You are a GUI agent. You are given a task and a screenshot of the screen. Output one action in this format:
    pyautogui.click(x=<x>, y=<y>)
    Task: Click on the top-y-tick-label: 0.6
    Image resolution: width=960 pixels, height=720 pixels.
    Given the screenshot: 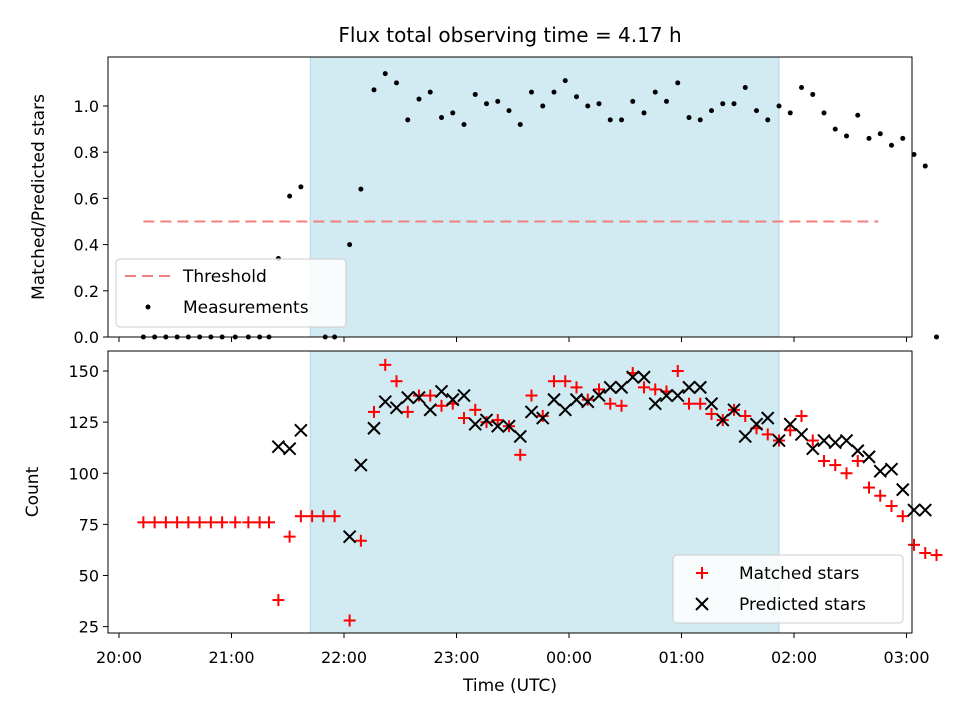 What is the action you would take?
    pyautogui.click(x=86, y=198)
    